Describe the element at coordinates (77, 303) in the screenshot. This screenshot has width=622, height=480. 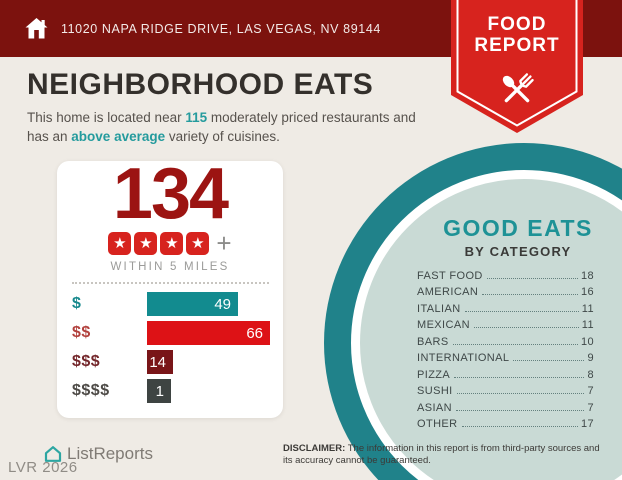
I see `price-tier-label: $` at that location.